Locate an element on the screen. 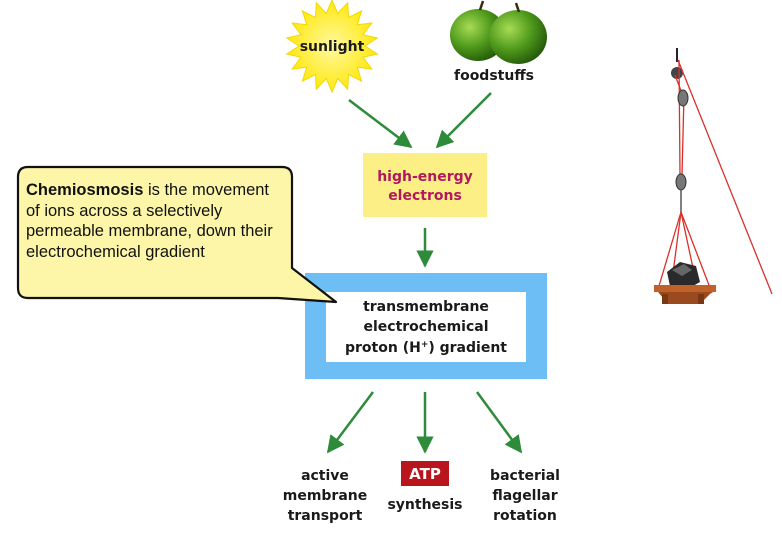  pulley-hoist-icon is located at coordinates (713, 176).